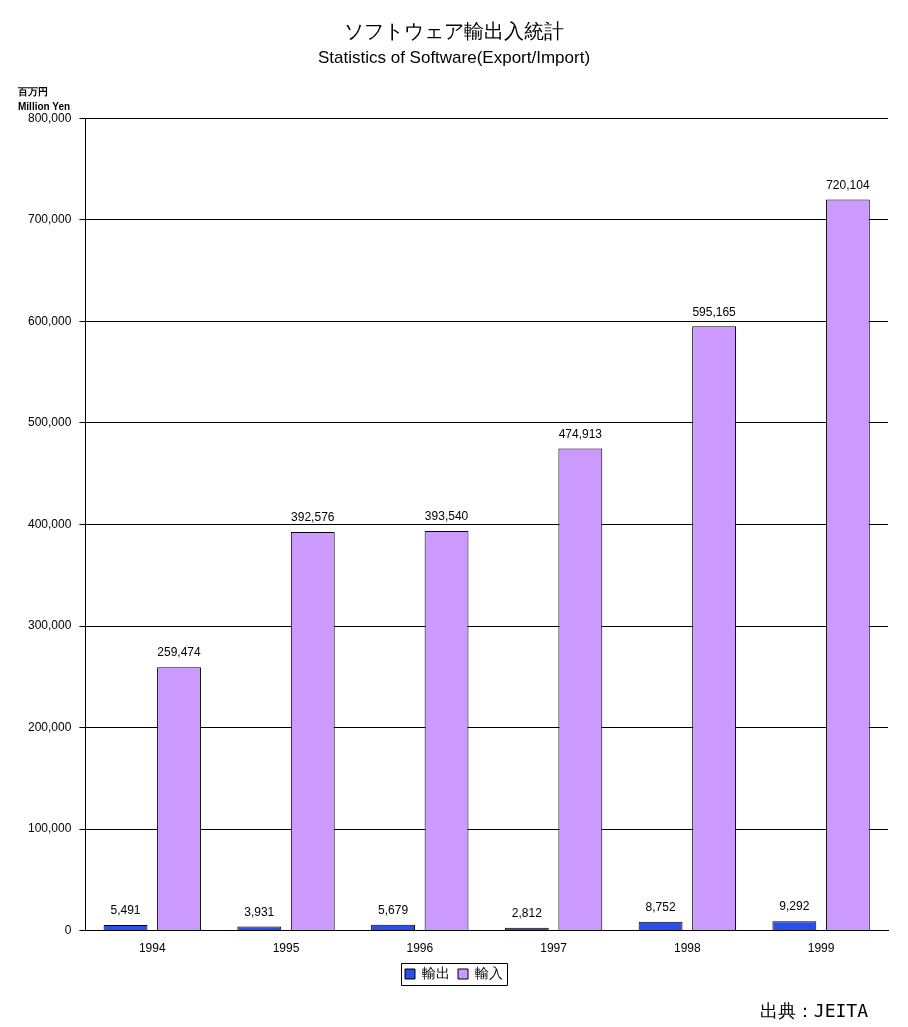 The height and width of the screenshot is (1027, 908). I want to click on y-tick-label: 600,000, so click(49, 320).